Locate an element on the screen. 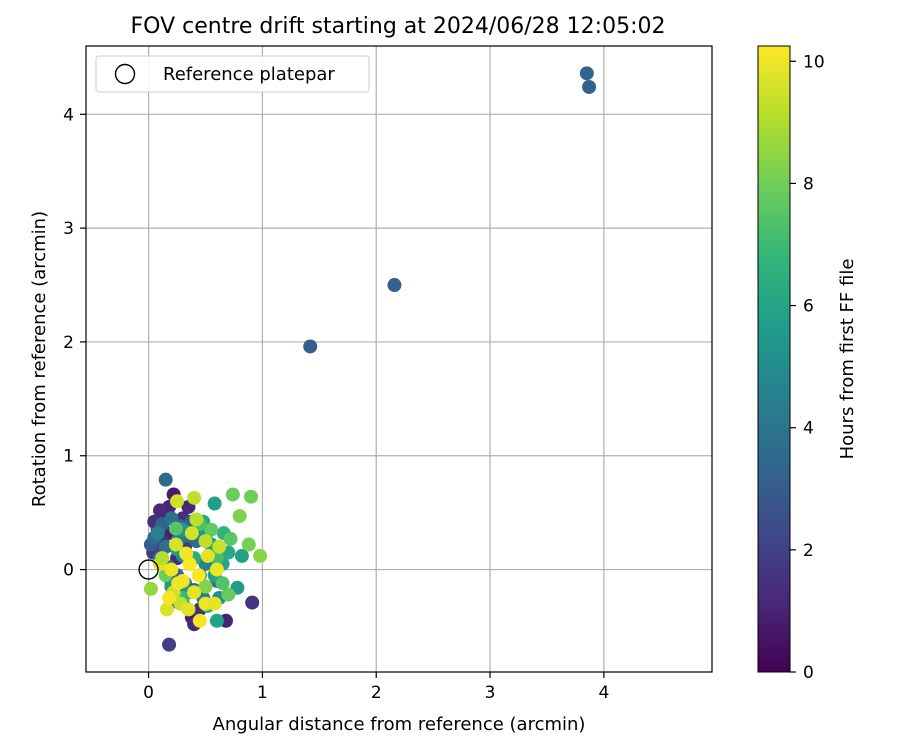 The height and width of the screenshot is (750, 900). x-axis-ticks: 0 1 2 3 4 is located at coordinates (376, 687).